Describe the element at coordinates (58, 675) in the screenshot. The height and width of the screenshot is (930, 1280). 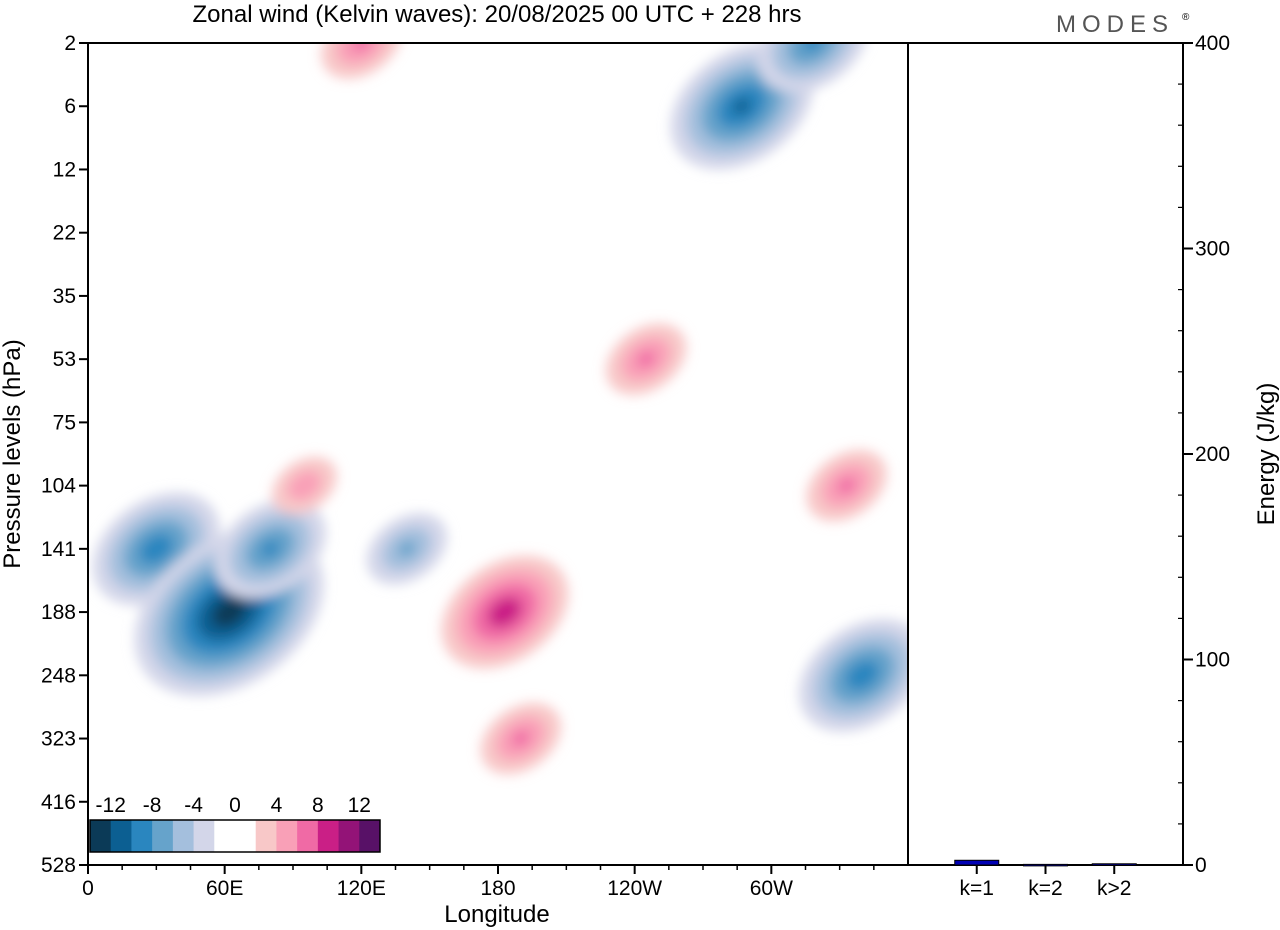
I see `y-tick-label: 248` at that location.